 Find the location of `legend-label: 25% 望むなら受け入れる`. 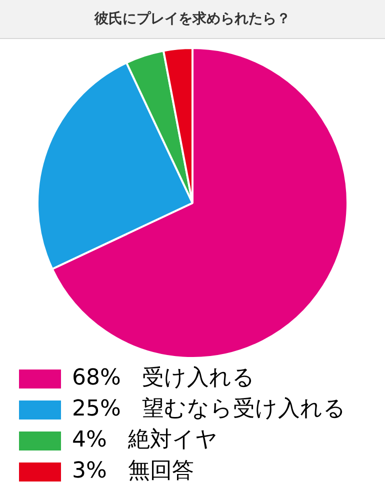

legend-label: 25% 望むなら受け入れる is located at coordinates (209, 409).